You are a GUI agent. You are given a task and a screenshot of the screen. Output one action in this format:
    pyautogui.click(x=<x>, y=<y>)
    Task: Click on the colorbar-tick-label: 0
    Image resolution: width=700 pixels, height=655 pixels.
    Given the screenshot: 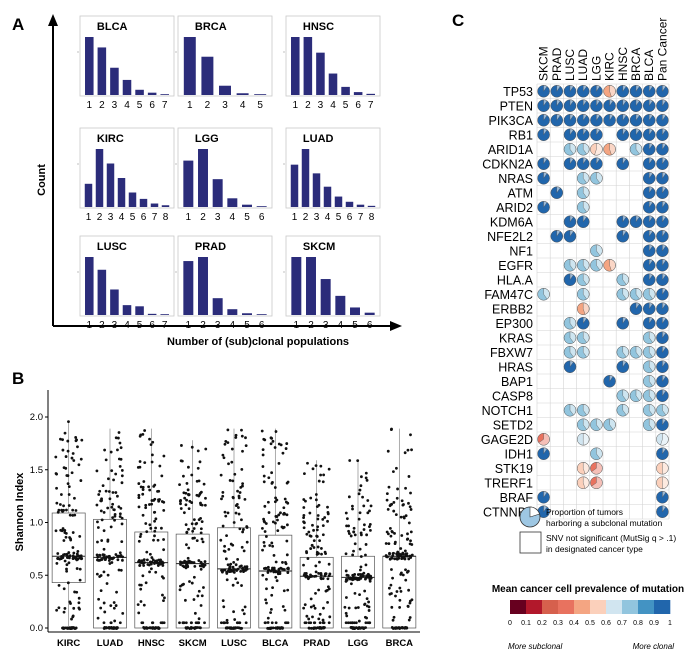 What is the action you would take?
    pyautogui.click(x=510, y=623)
    